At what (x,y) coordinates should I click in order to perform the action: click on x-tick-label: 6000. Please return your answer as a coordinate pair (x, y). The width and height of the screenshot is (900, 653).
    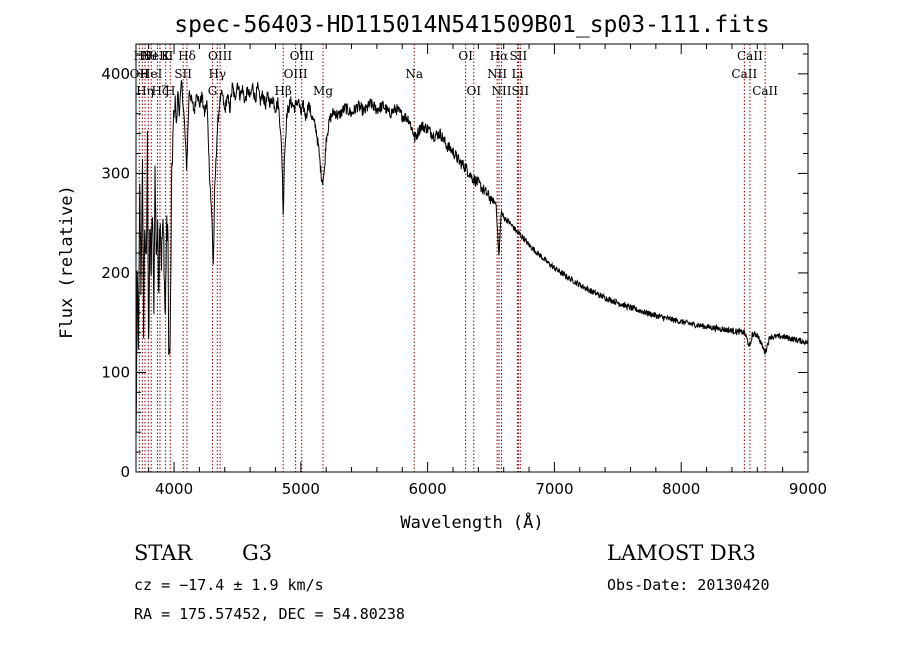
    Looking at the image, I should click on (428, 489).